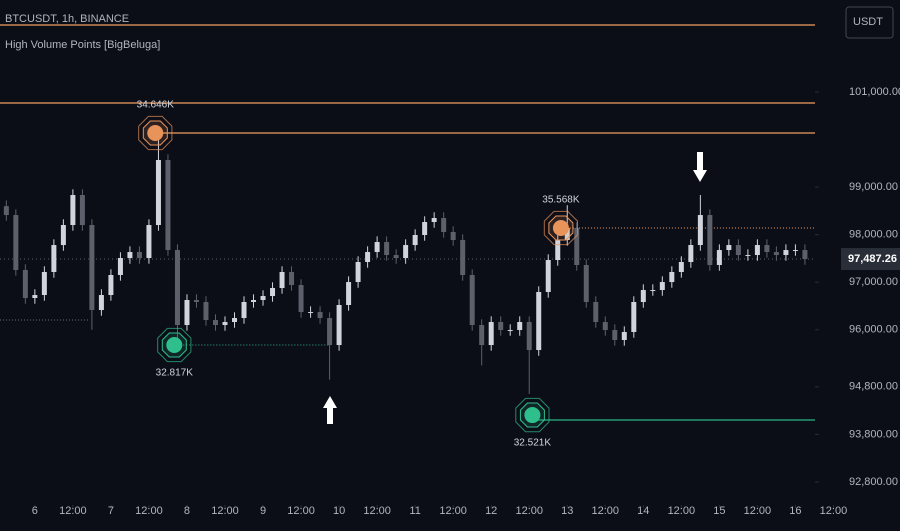  What do you see at coordinates (874, 92) in the screenshot?
I see `y-tick-label: 101,000.00` at bounding box center [874, 92].